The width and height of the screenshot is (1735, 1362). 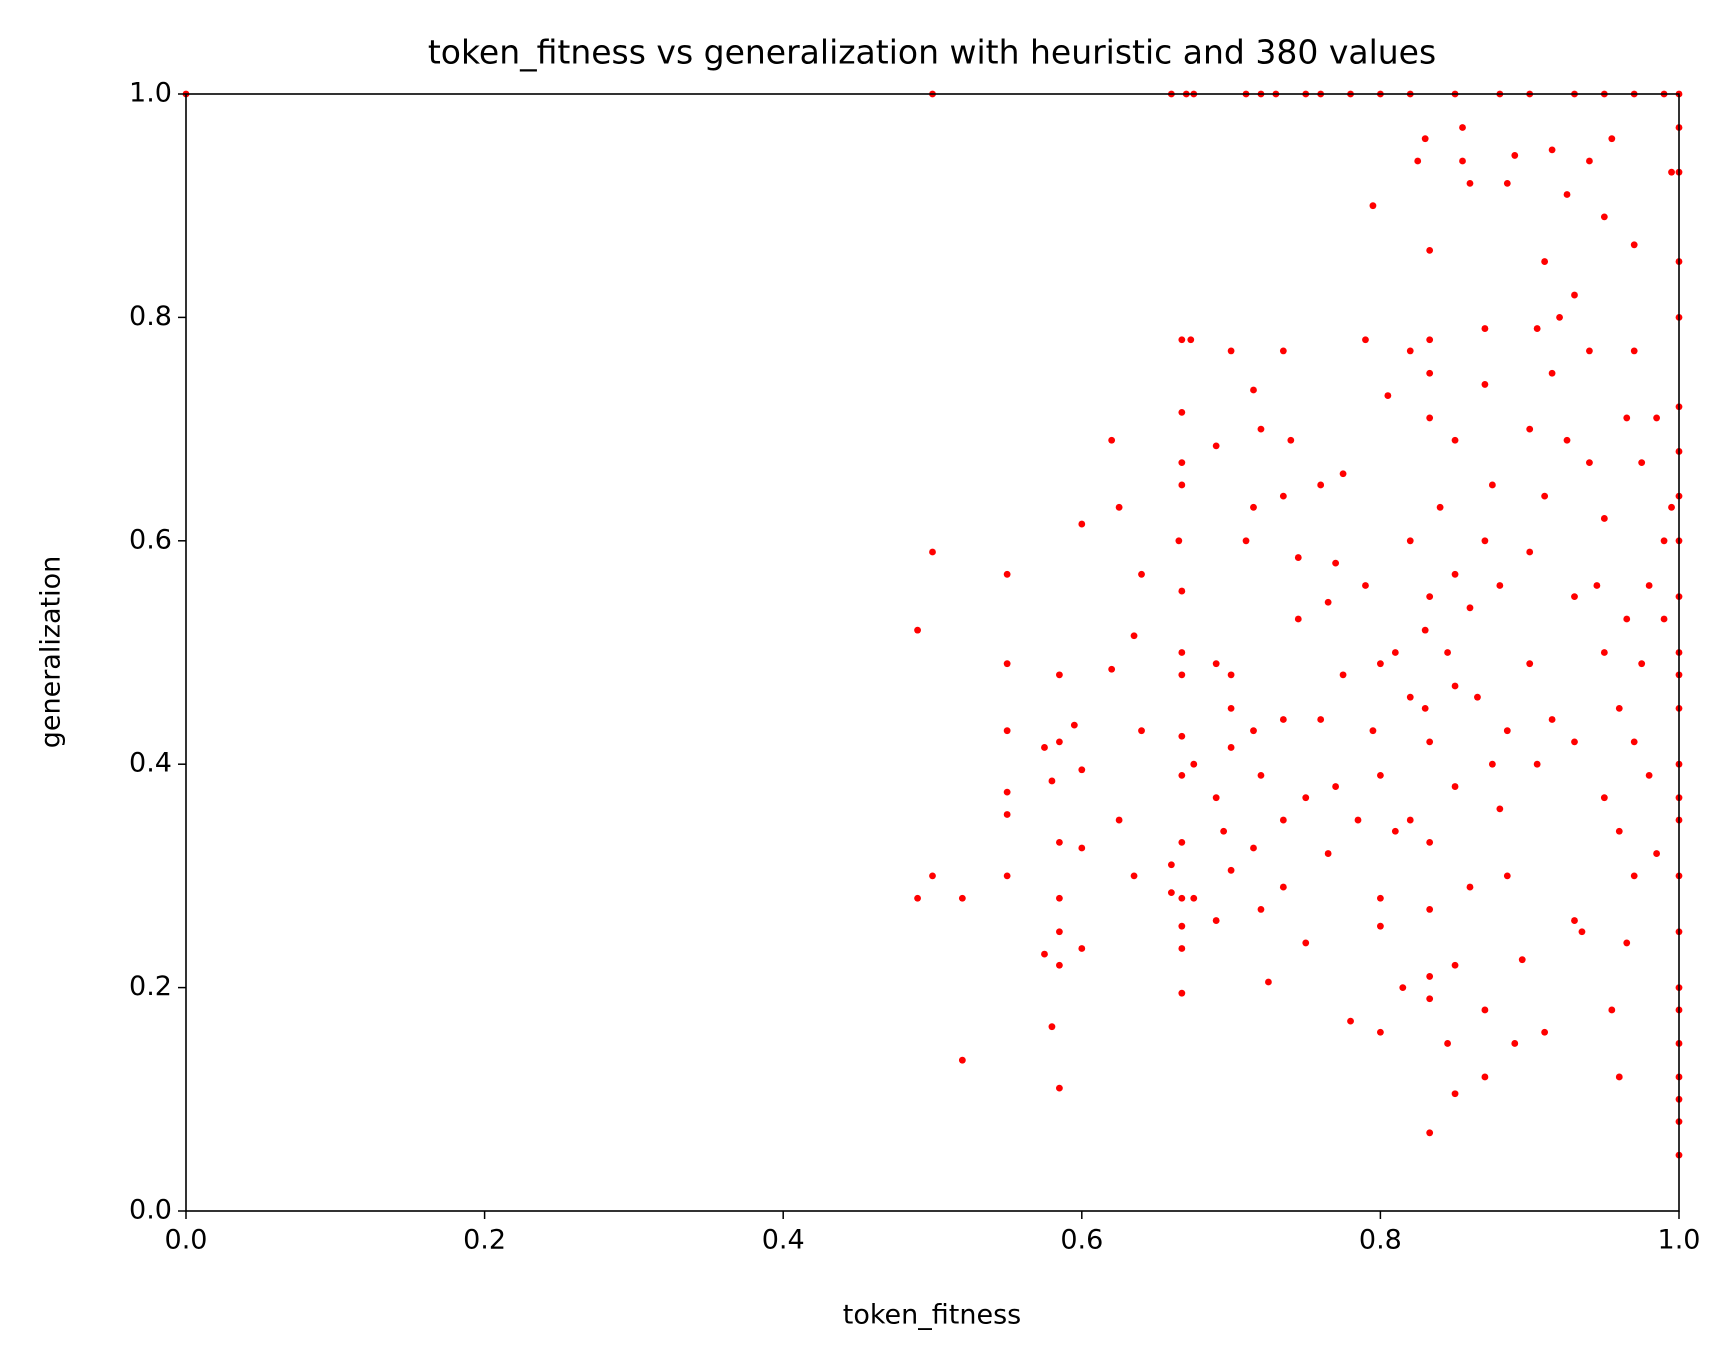 I want to click on x-axis-label: token_fitness, so click(x=932, y=1315).